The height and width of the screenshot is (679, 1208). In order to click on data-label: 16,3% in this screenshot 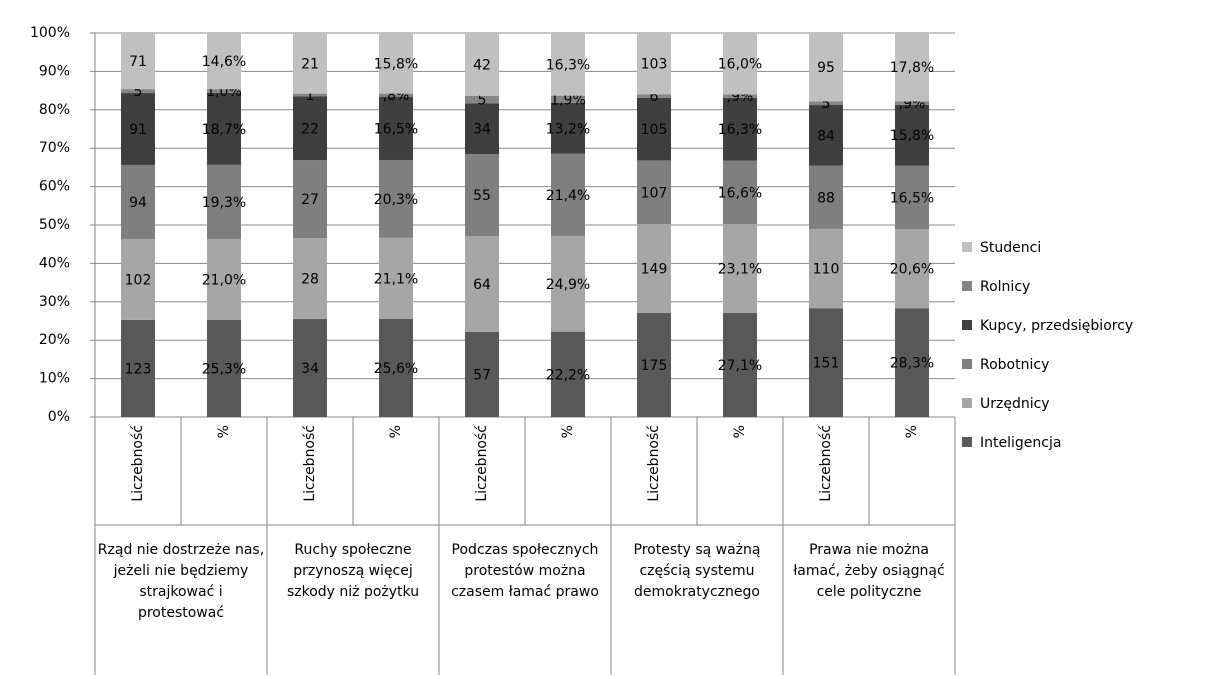, I will do `click(568, 65)`.